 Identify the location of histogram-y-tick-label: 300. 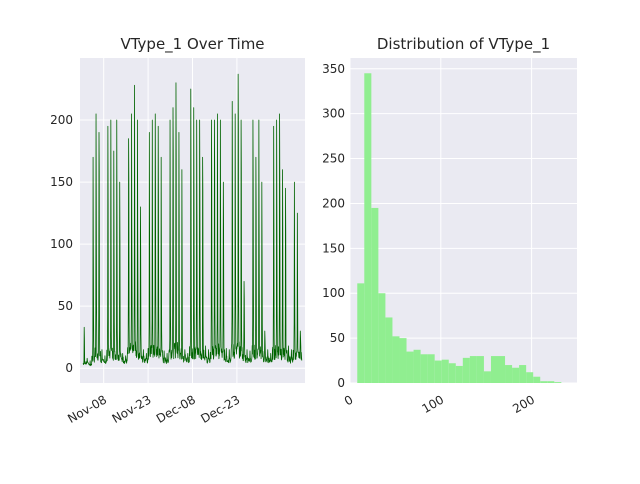
(333, 114).